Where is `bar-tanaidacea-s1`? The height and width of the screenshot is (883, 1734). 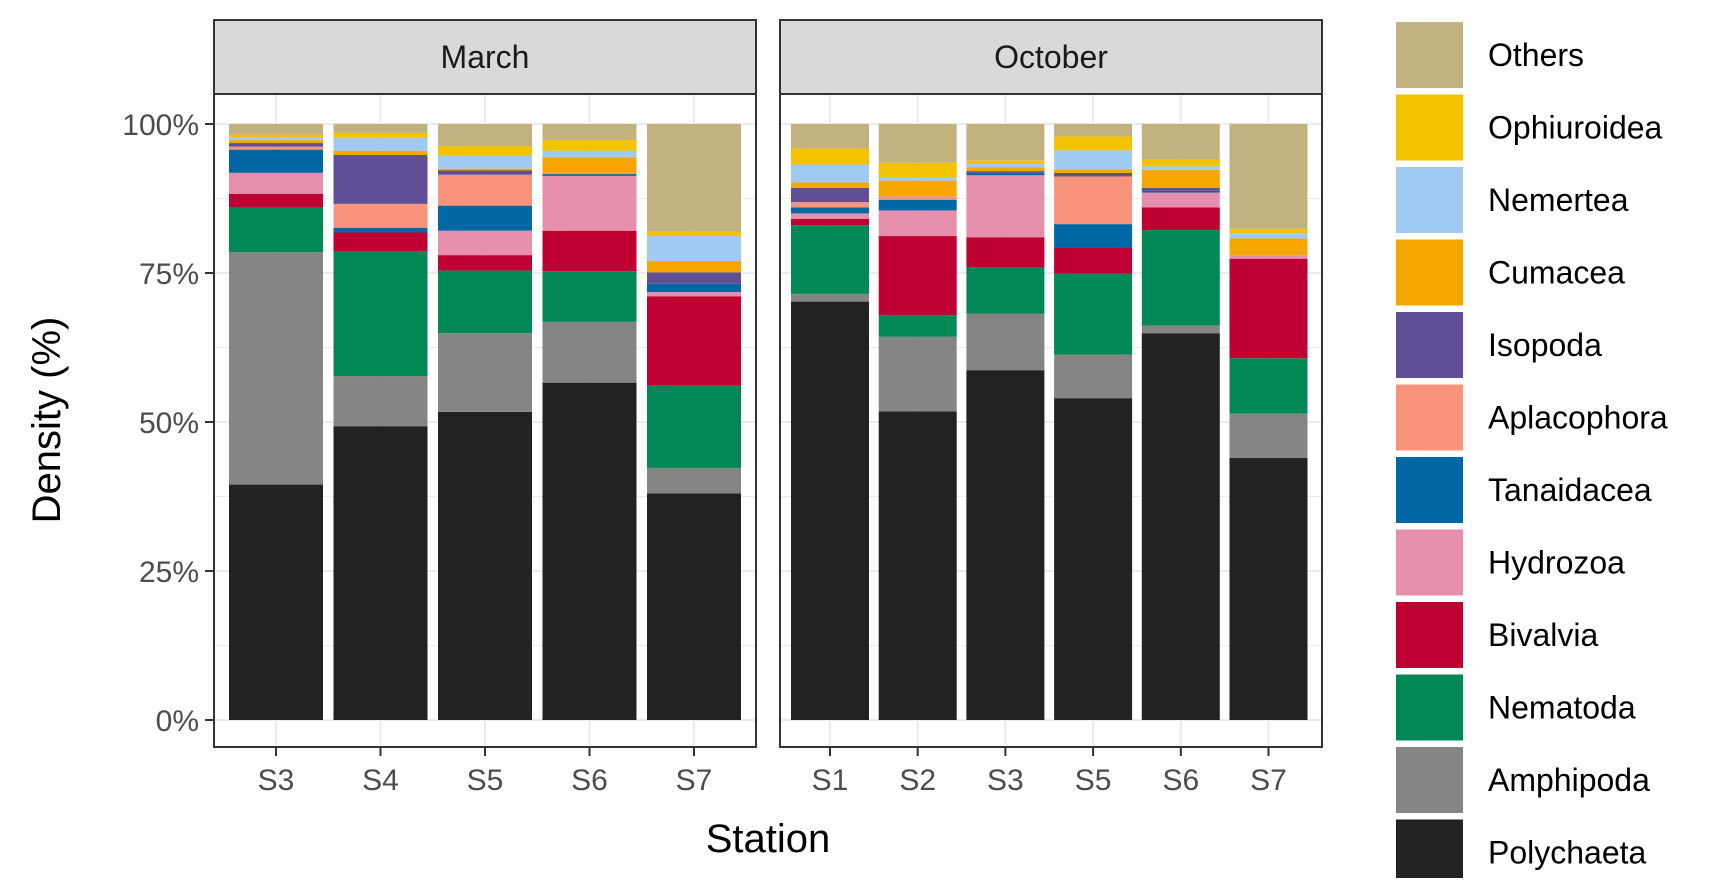 bar-tanaidacea-s1 is located at coordinates (830, 210).